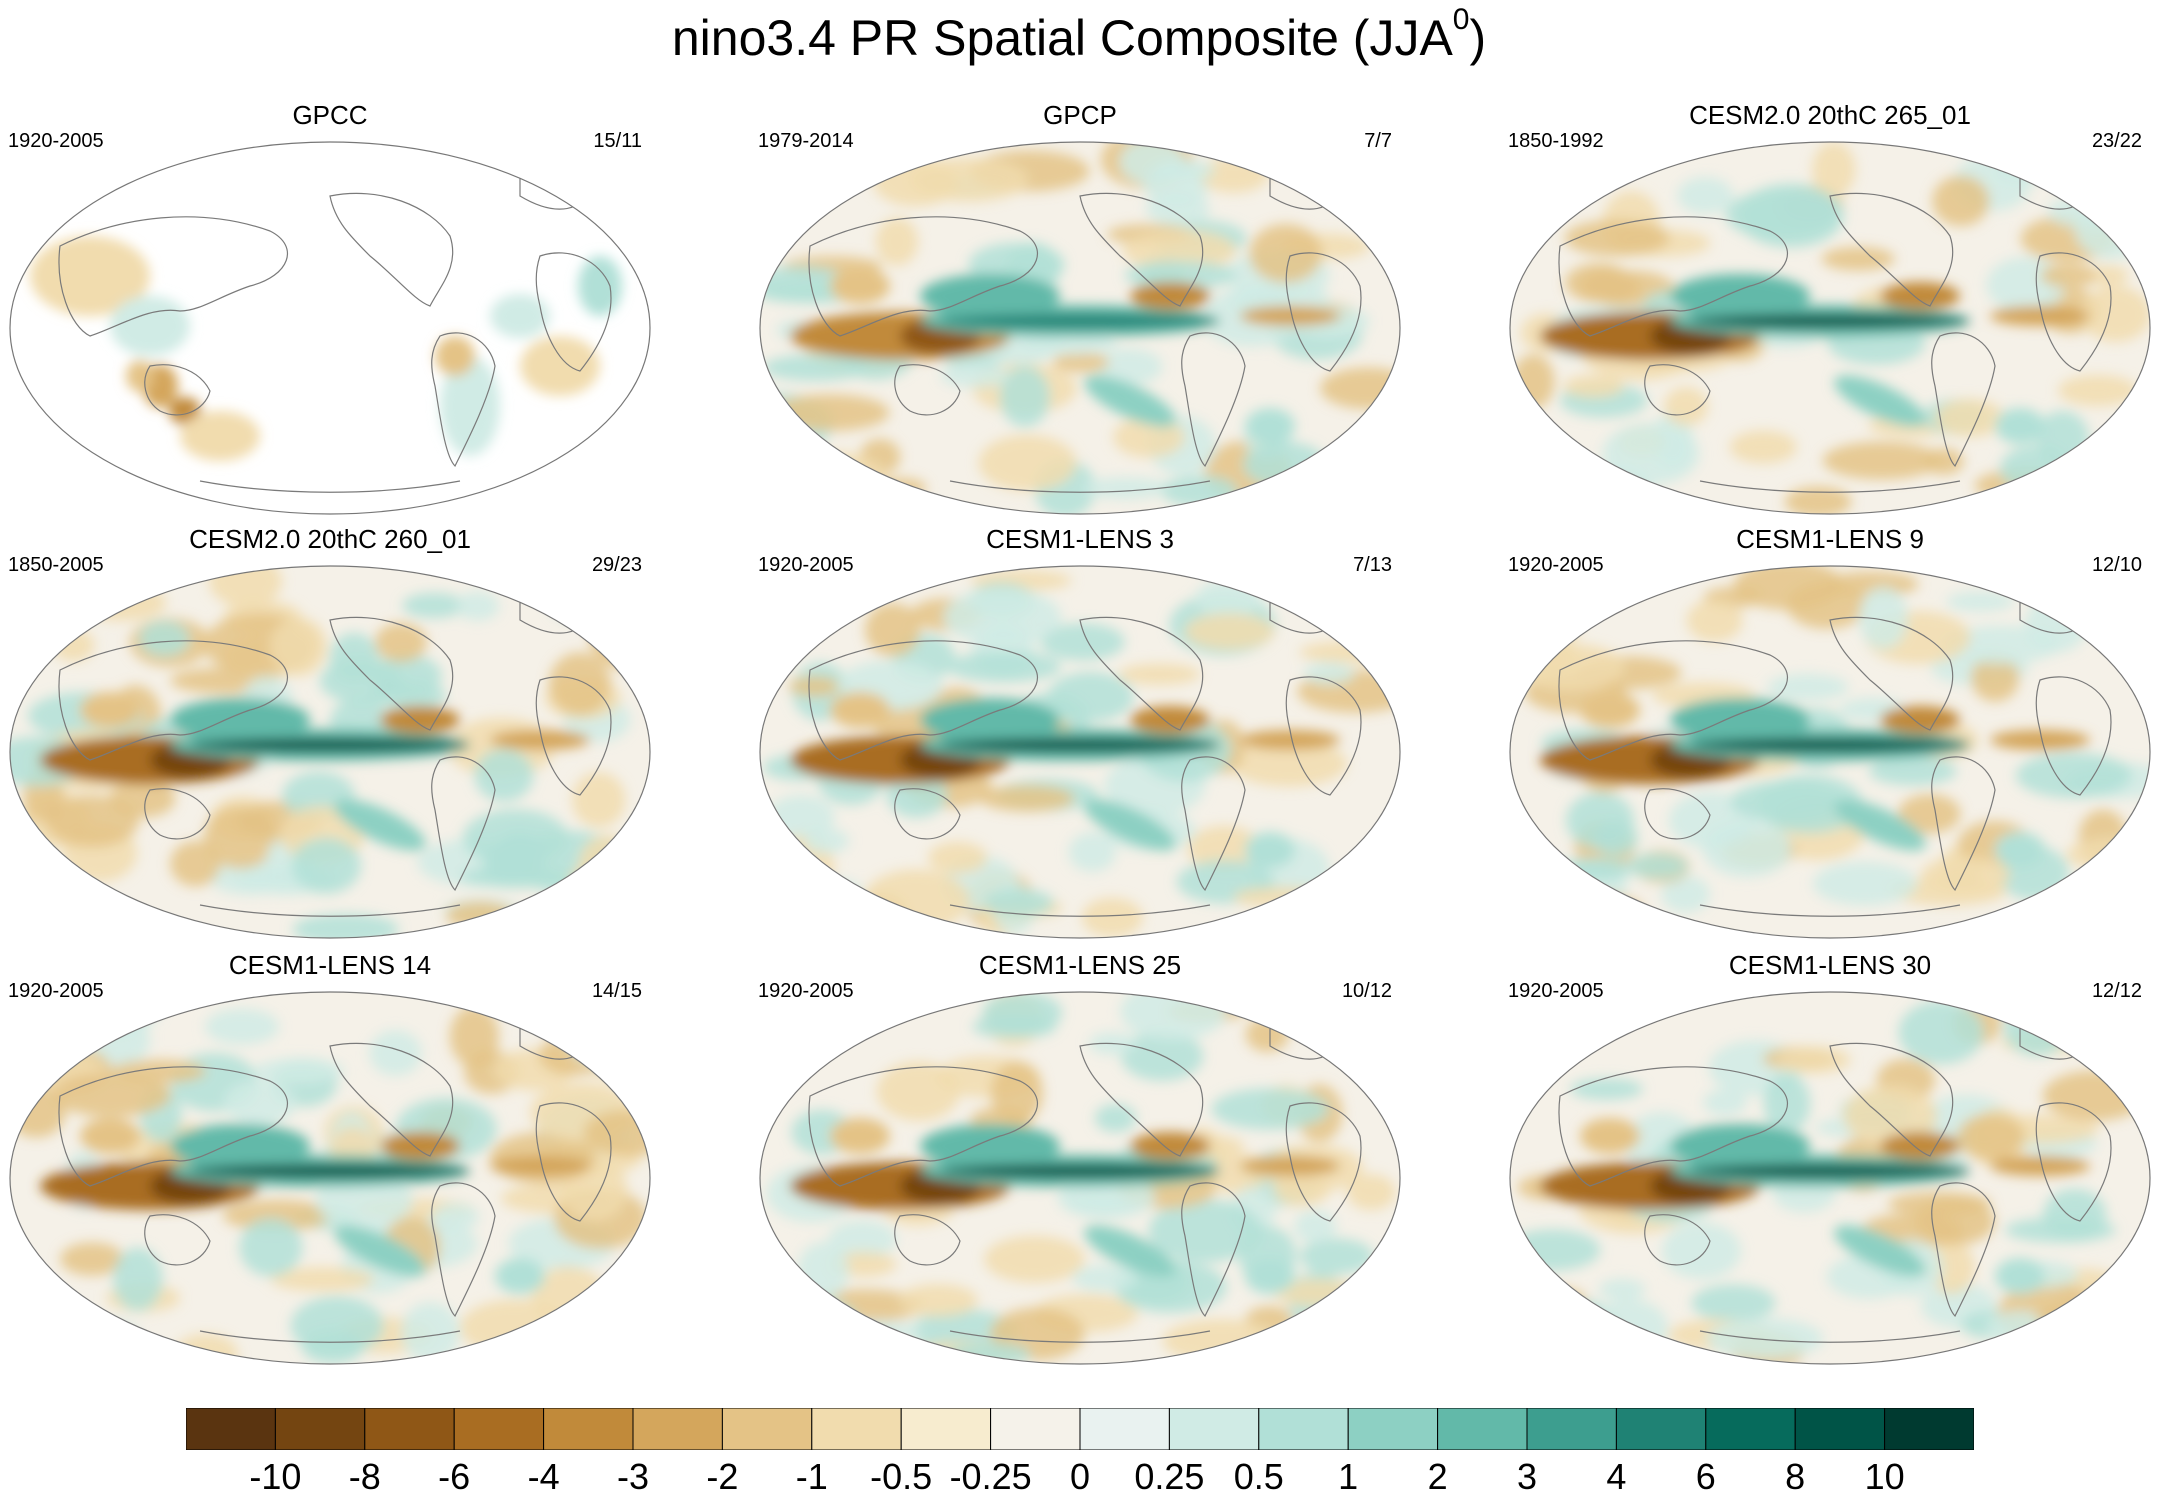 The width and height of the screenshot is (2158, 1499). I want to click on map-panel: CESM2.0 20thC 260_01 1850-2005 29/23, so click(330, 734).